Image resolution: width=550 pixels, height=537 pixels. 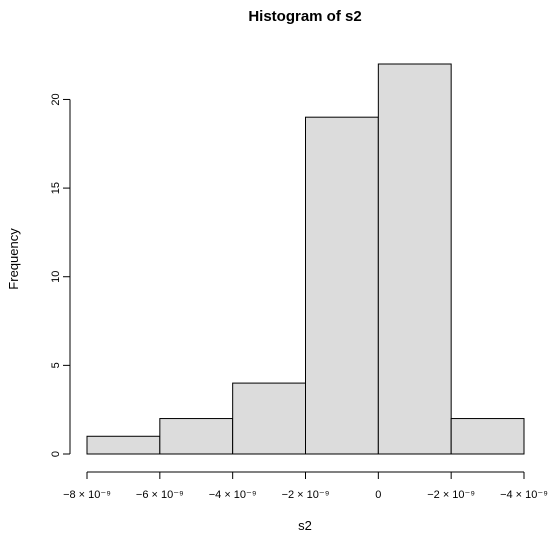 What do you see at coordinates (56, 454) in the screenshot?
I see `y-tick-label-0: 0` at bounding box center [56, 454].